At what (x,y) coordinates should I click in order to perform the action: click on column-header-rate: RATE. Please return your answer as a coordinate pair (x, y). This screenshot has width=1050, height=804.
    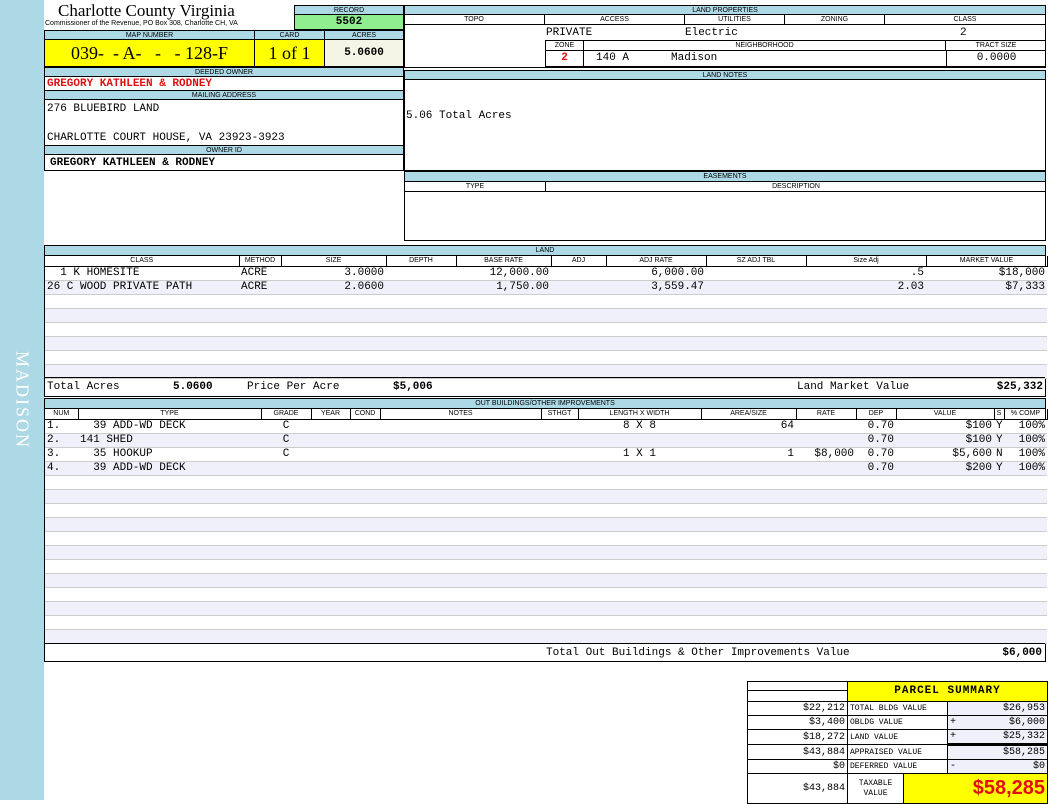
    Looking at the image, I should click on (826, 414).